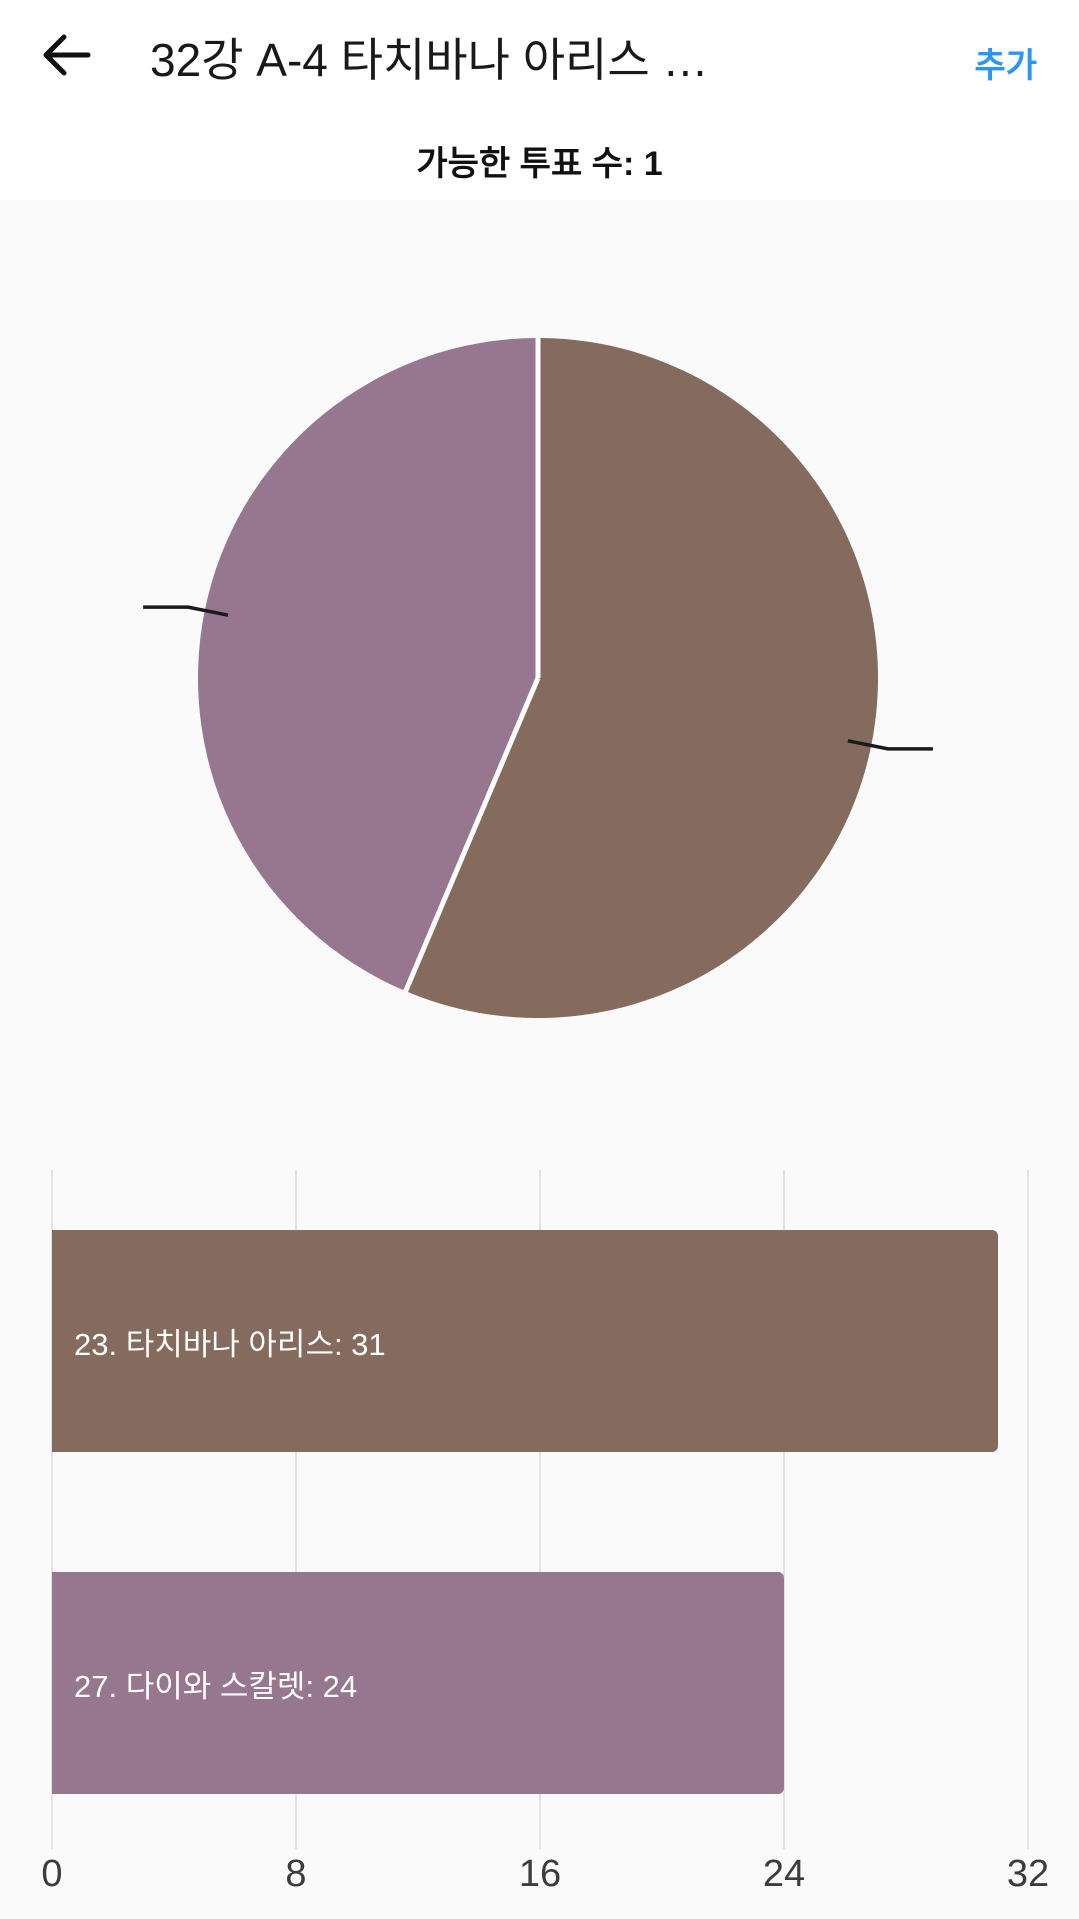  Describe the element at coordinates (66, 60) in the screenshot. I see `arrow-left-icon` at that location.